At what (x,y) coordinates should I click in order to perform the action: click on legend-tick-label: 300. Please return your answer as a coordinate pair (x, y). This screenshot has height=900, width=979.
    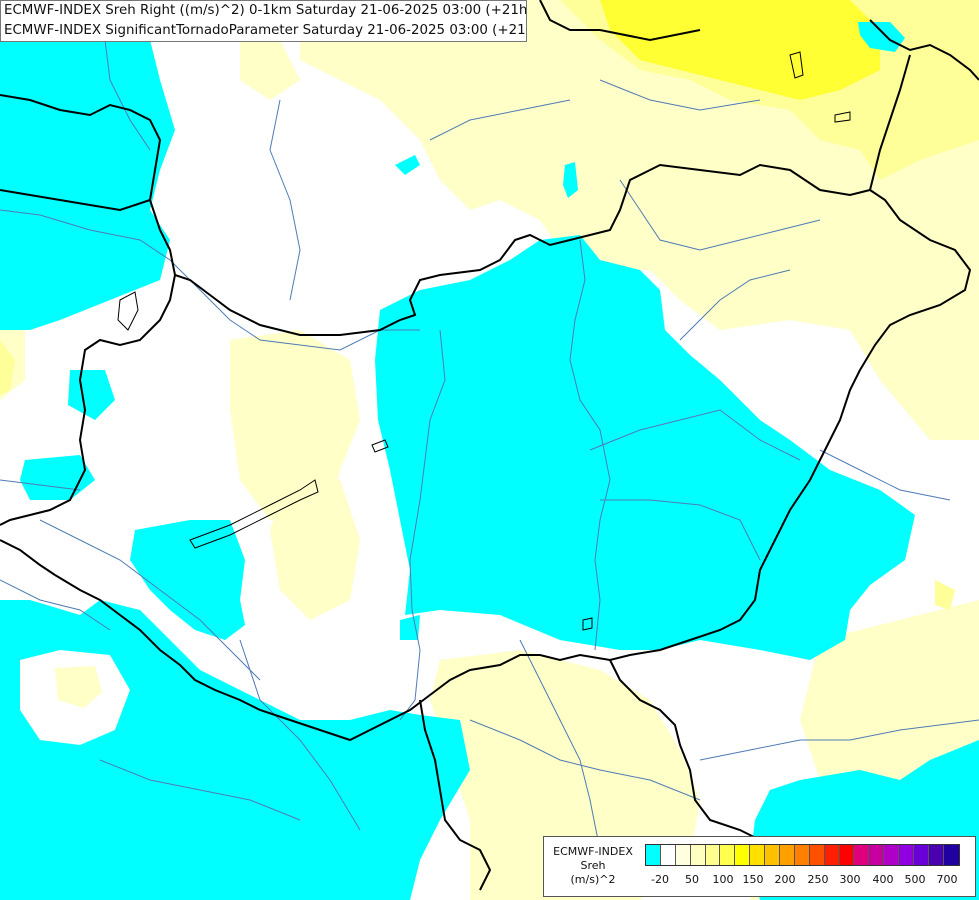
    Looking at the image, I should click on (850, 879).